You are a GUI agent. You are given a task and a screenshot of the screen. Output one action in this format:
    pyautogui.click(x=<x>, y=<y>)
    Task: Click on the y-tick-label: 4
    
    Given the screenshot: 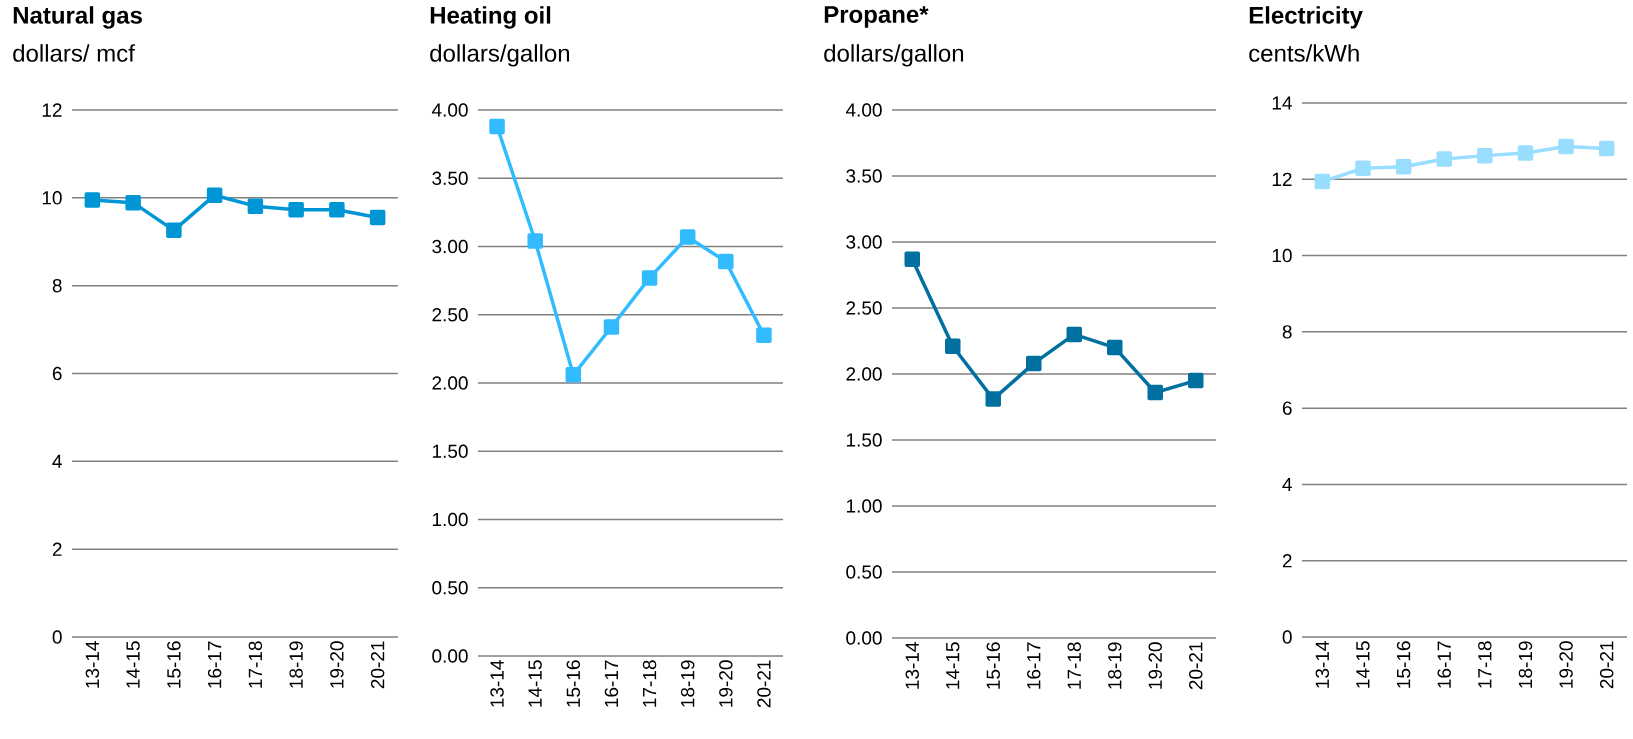 What is the action you would take?
    pyautogui.click(x=57, y=461)
    